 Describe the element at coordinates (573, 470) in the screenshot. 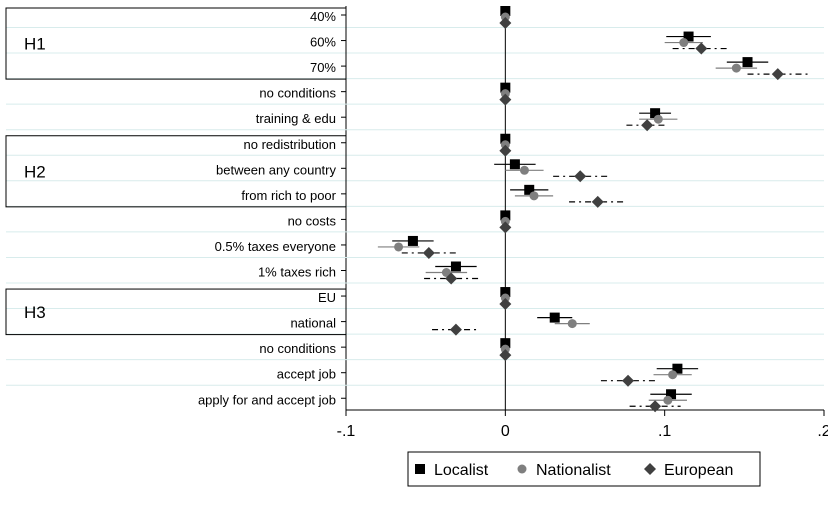

I see `legend-label: Nationalist` at that location.